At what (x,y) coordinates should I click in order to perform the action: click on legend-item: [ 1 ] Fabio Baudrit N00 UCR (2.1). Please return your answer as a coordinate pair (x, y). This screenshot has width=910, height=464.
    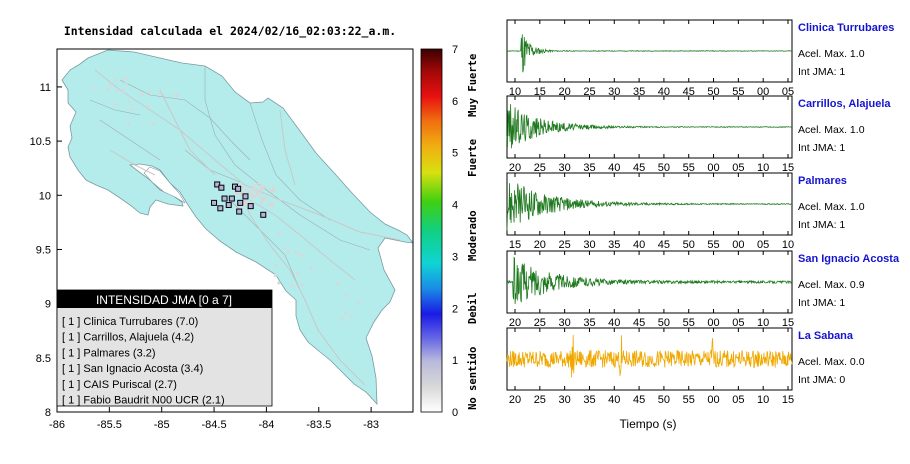
    Looking at the image, I should click on (143, 401).